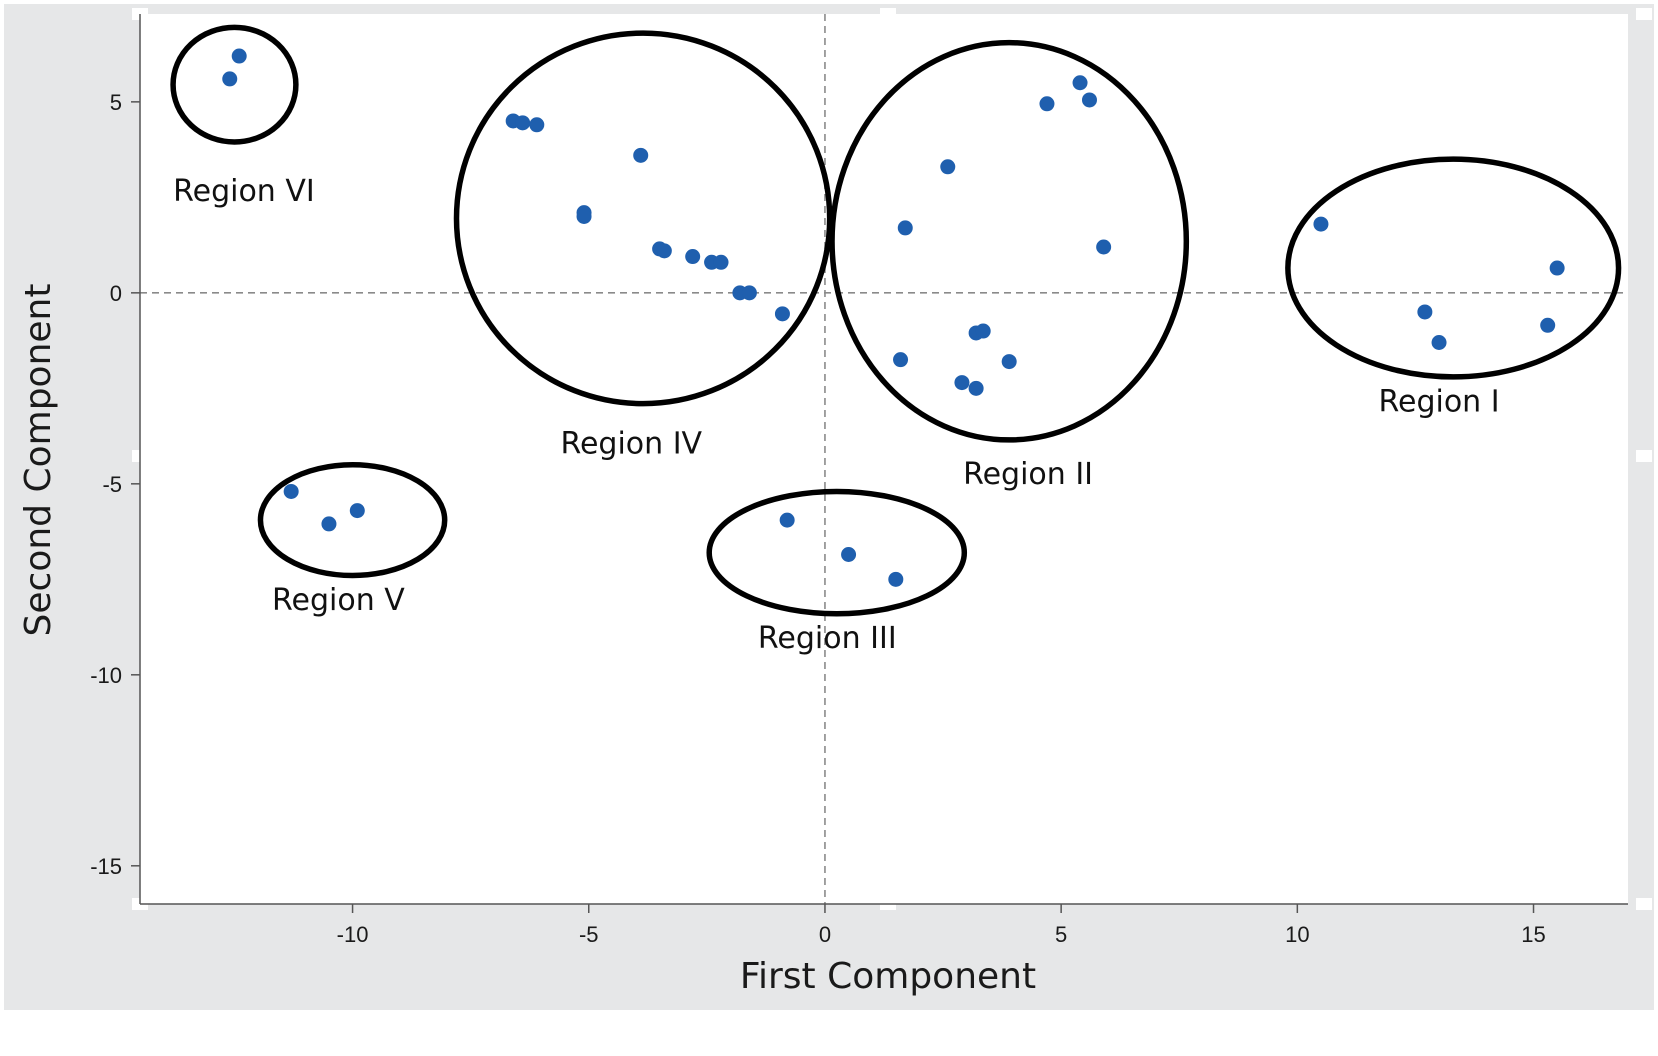  Describe the element at coordinates (941, 925) in the screenshot. I see `x-axis-ticks: -10 -5 0 5 10 15` at that location.